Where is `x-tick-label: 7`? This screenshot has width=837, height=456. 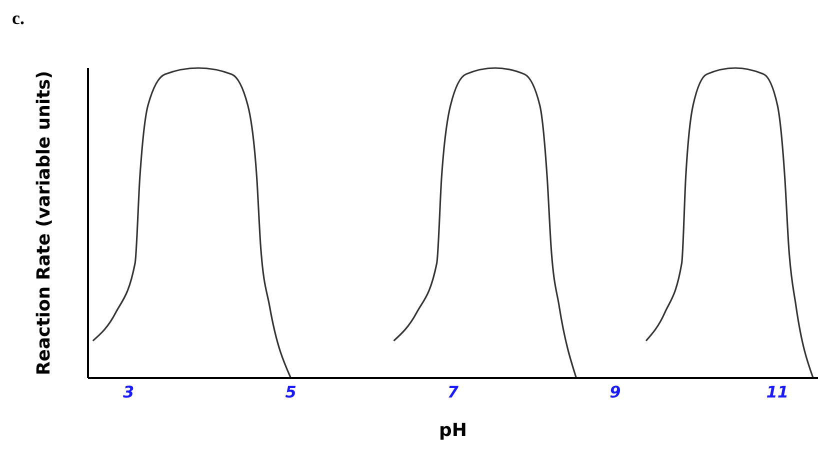
x-tick-label: 7 is located at coordinates (453, 392).